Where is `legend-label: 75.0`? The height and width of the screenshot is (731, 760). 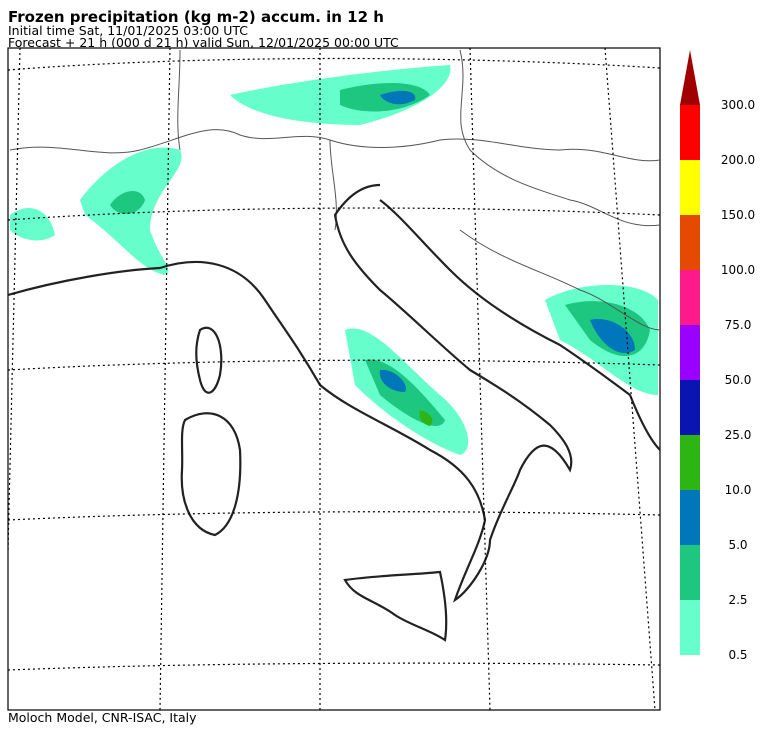
legend-label: 75.0 is located at coordinates (738, 325).